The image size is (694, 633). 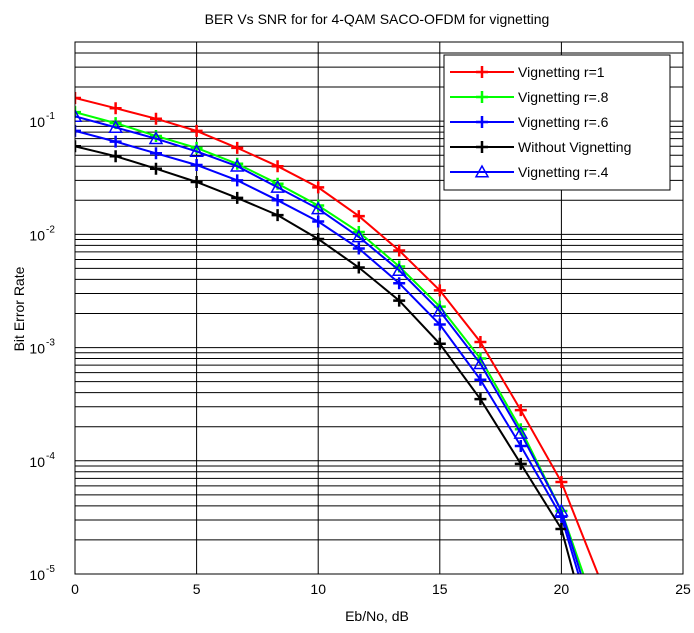 I want to click on legend-label: Vignetting r=.8, so click(x=563, y=97).